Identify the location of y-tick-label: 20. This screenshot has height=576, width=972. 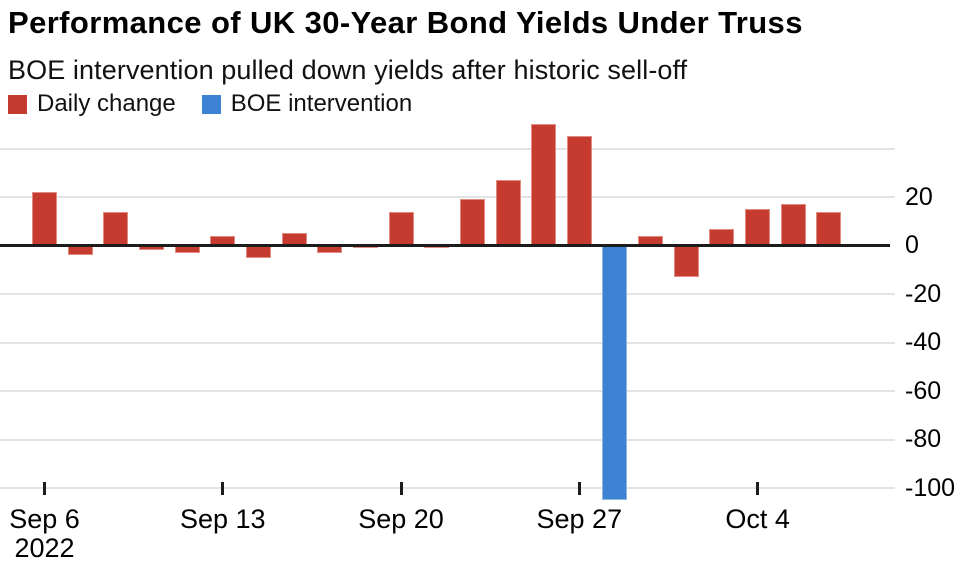
(919, 196).